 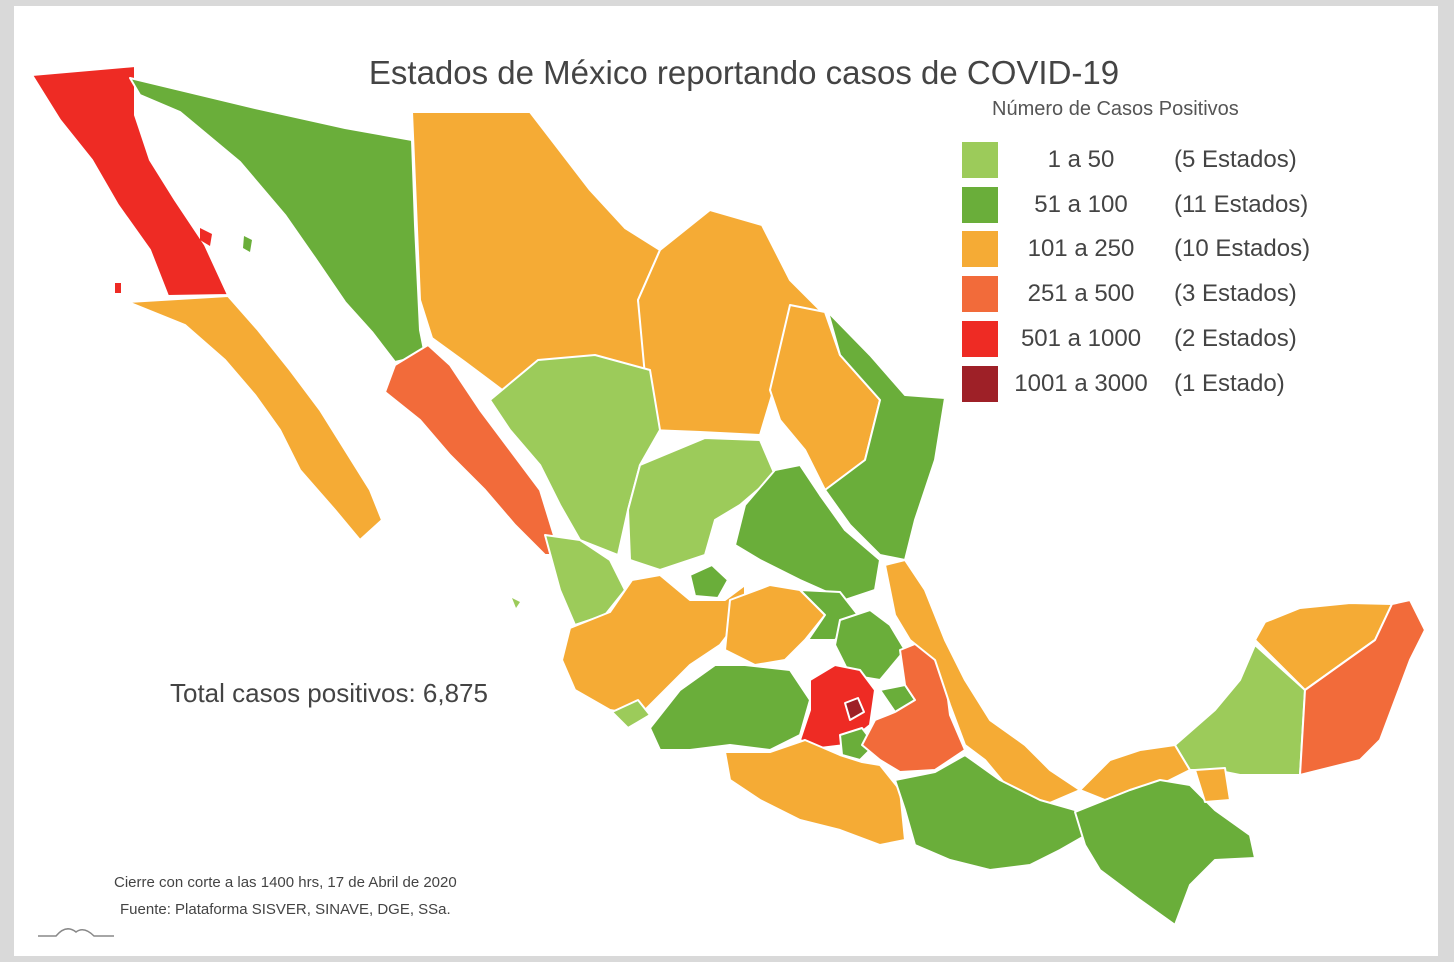 What do you see at coordinates (870, 645) in the screenshot?
I see `state-hidalgo` at bounding box center [870, 645].